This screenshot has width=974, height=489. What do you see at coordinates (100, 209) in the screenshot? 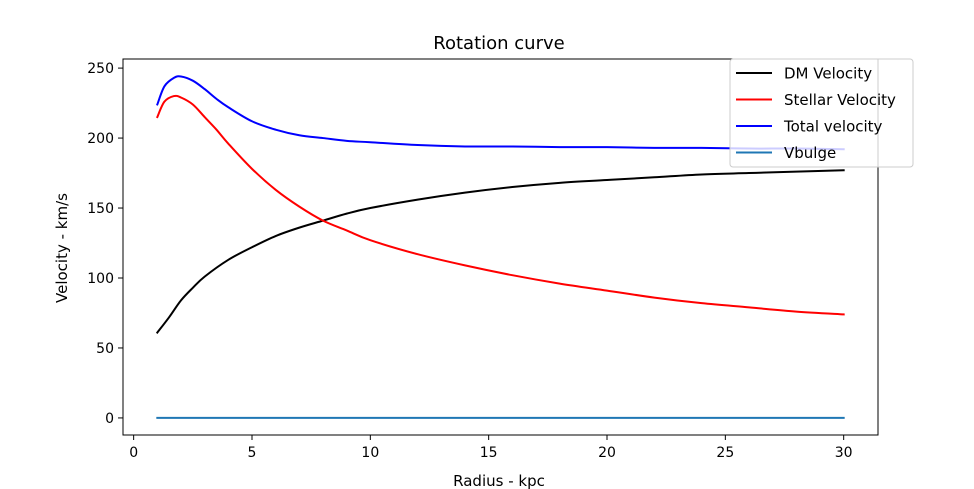
I see `y-tick-label: 150` at bounding box center [100, 209].